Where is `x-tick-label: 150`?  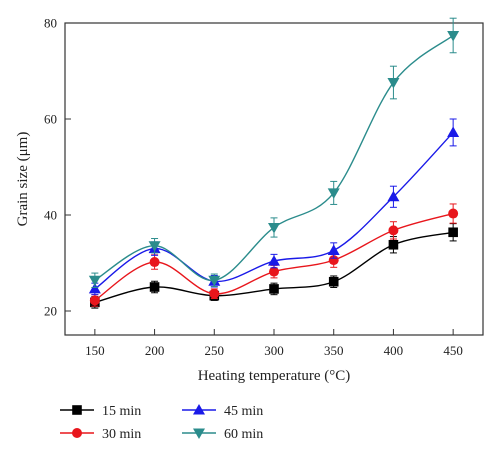
x-tick-label: 150 is located at coordinates (95, 350).